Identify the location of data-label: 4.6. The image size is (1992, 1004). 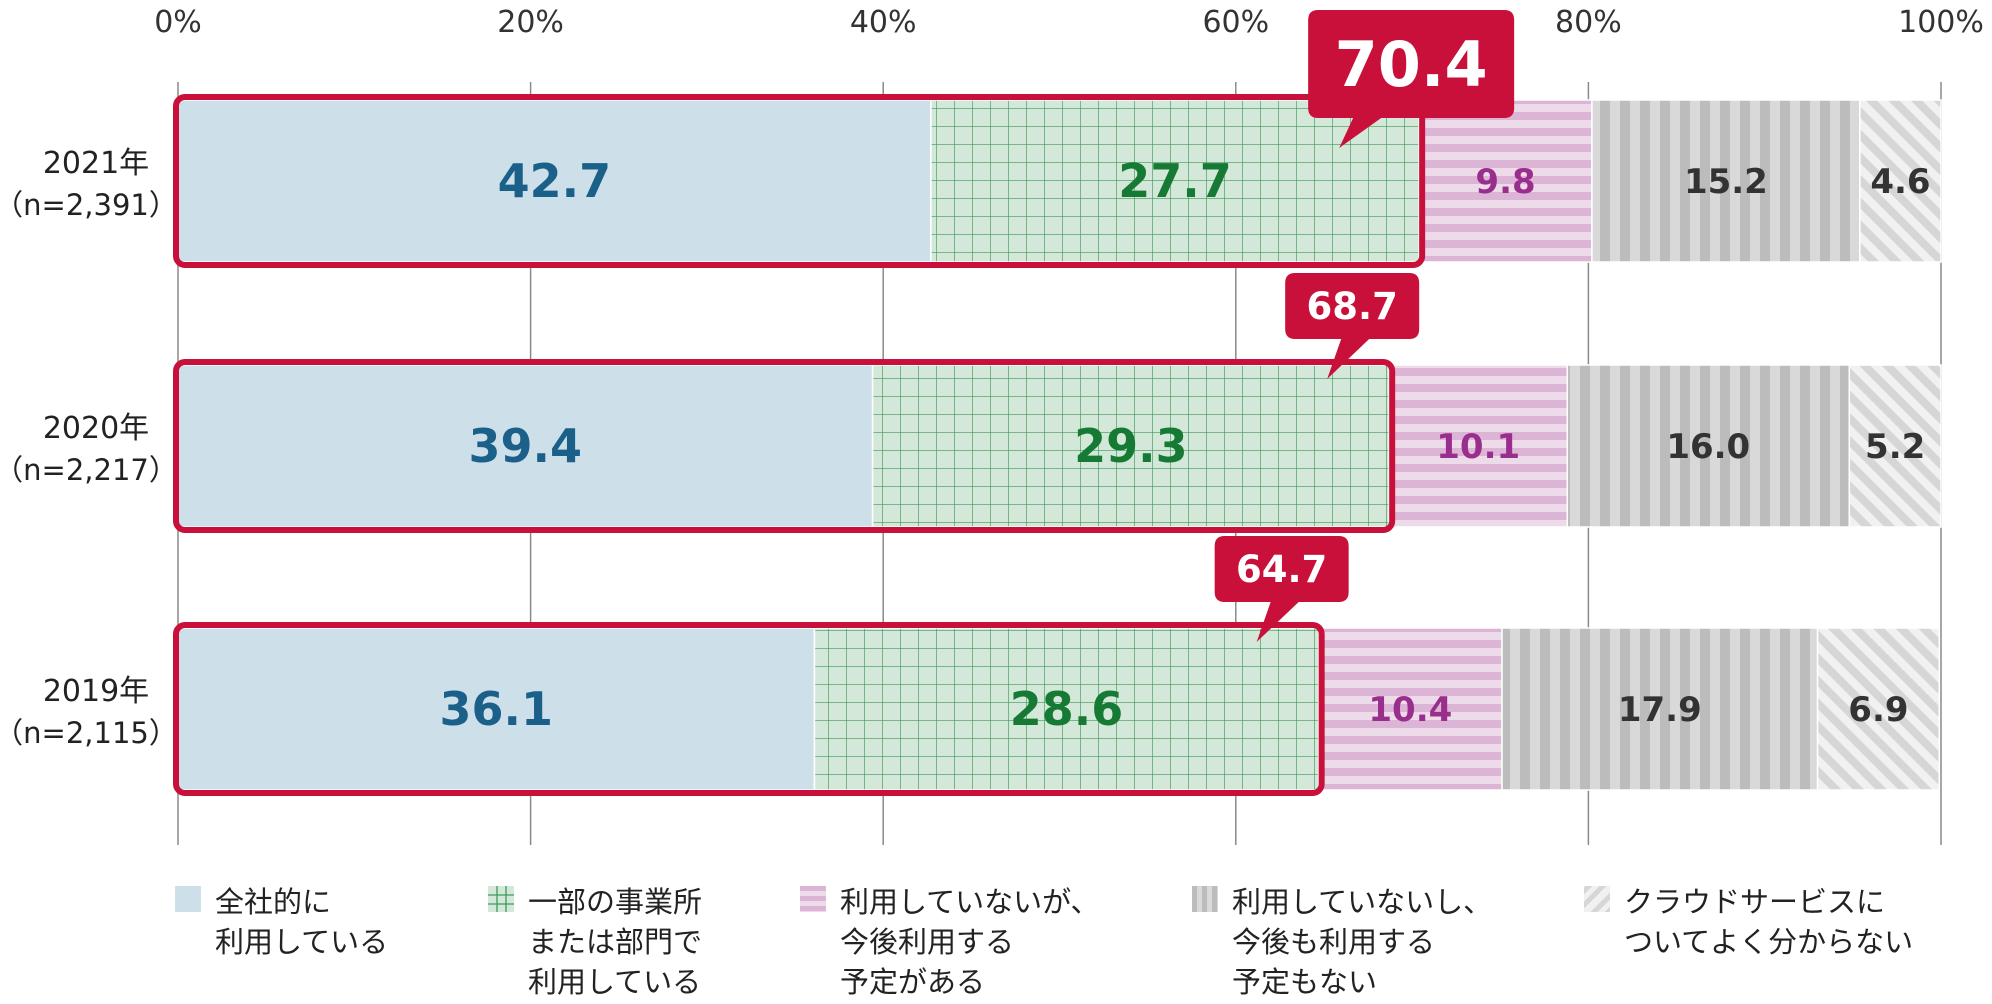
(1900, 182).